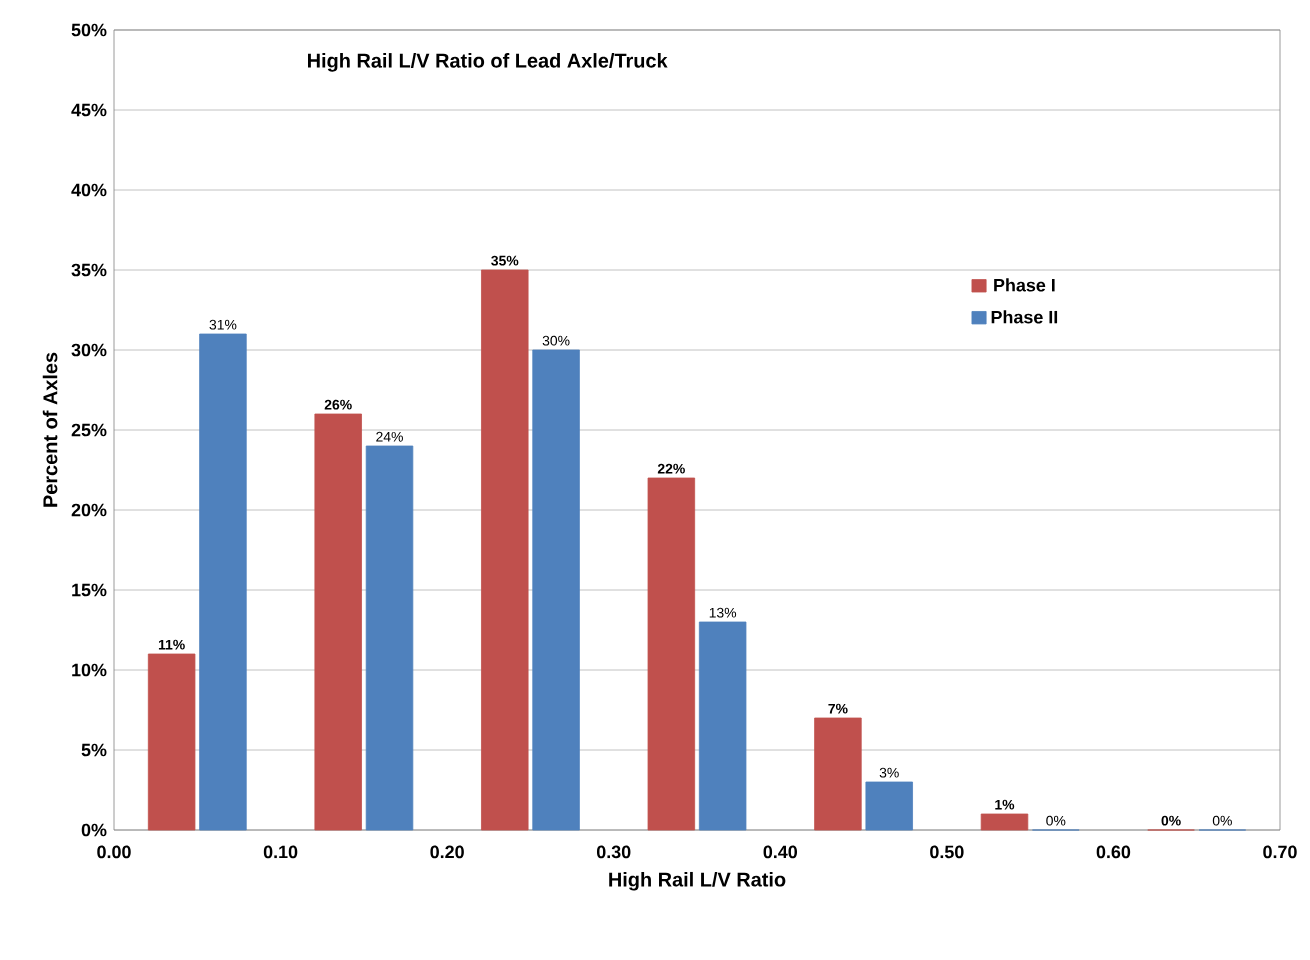  What do you see at coordinates (89, 510) in the screenshot?
I see `y-tick-label: 20%` at bounding box center [89, 510].